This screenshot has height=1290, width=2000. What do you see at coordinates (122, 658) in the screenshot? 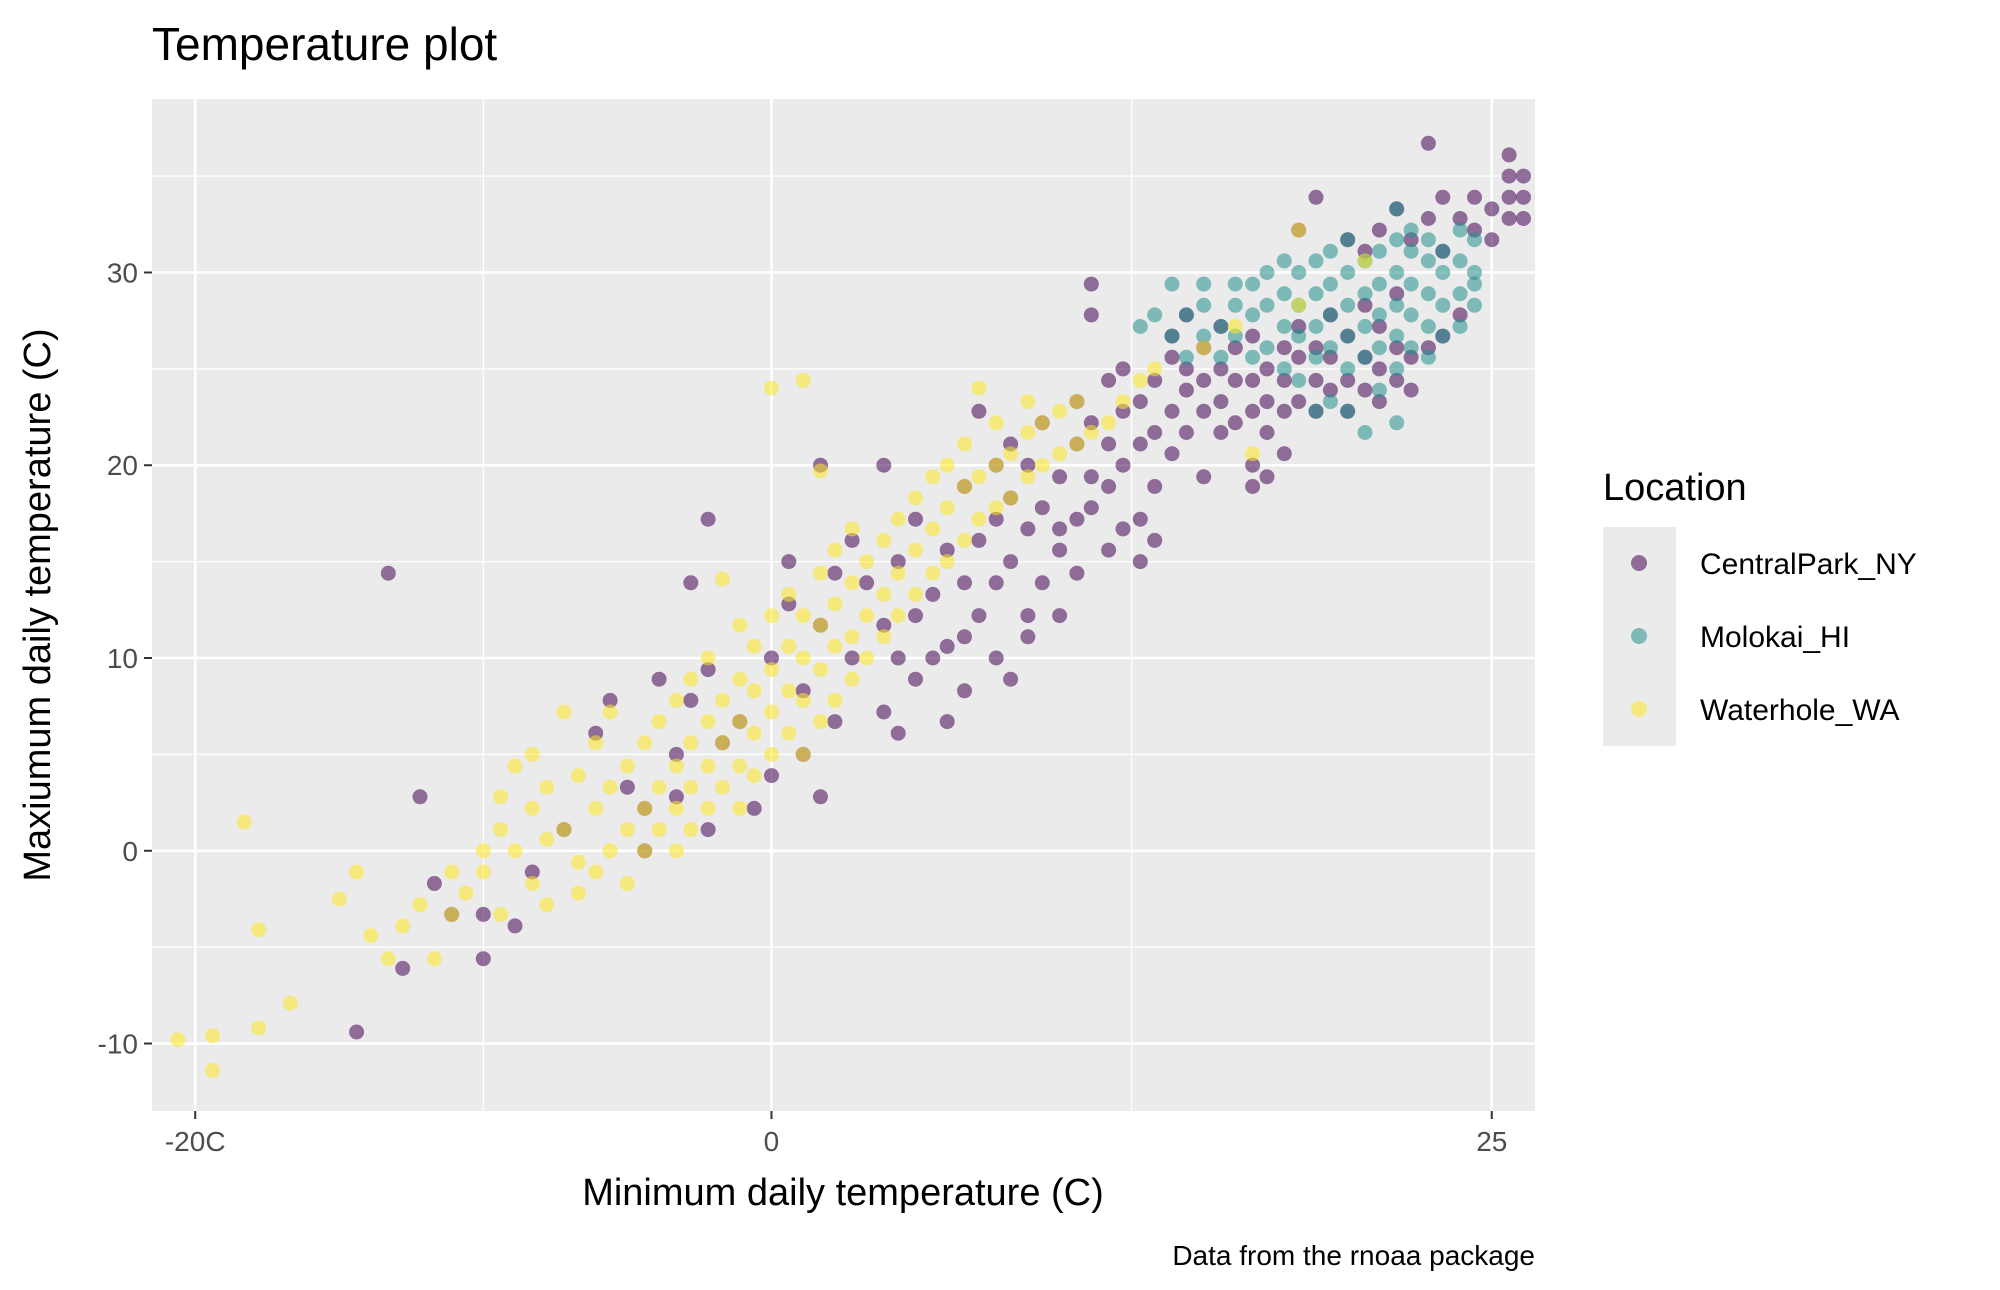
I see `y-tick-label: 10` at bounding box center [122, 658].